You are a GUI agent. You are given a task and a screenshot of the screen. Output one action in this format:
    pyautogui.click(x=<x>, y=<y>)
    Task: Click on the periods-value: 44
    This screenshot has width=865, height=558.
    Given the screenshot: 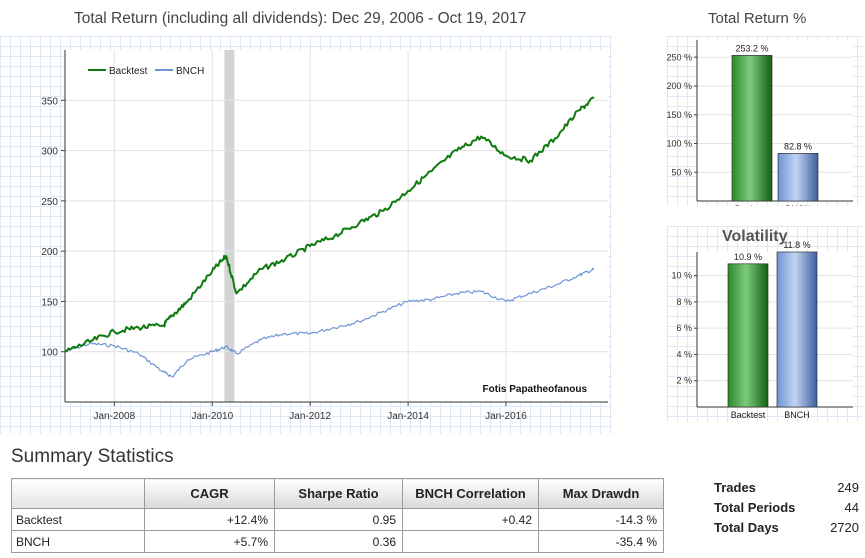 What is the action you would take?
    pyautogui.click(x=851, y=507)
    